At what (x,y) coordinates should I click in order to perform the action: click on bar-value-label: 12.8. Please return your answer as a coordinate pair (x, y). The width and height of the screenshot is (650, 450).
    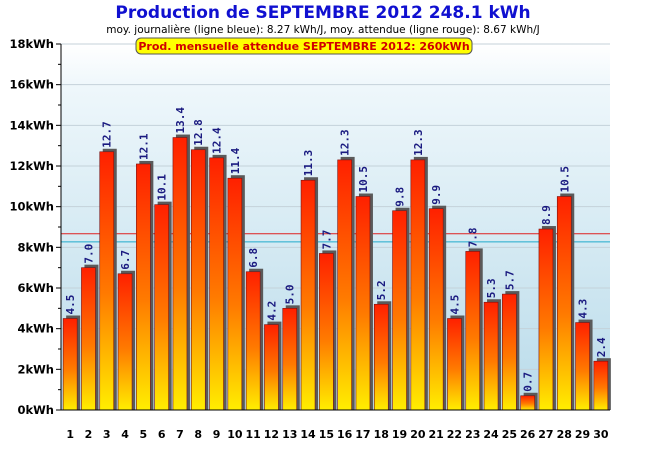
    Looking at the image, I should click on (198, 132).